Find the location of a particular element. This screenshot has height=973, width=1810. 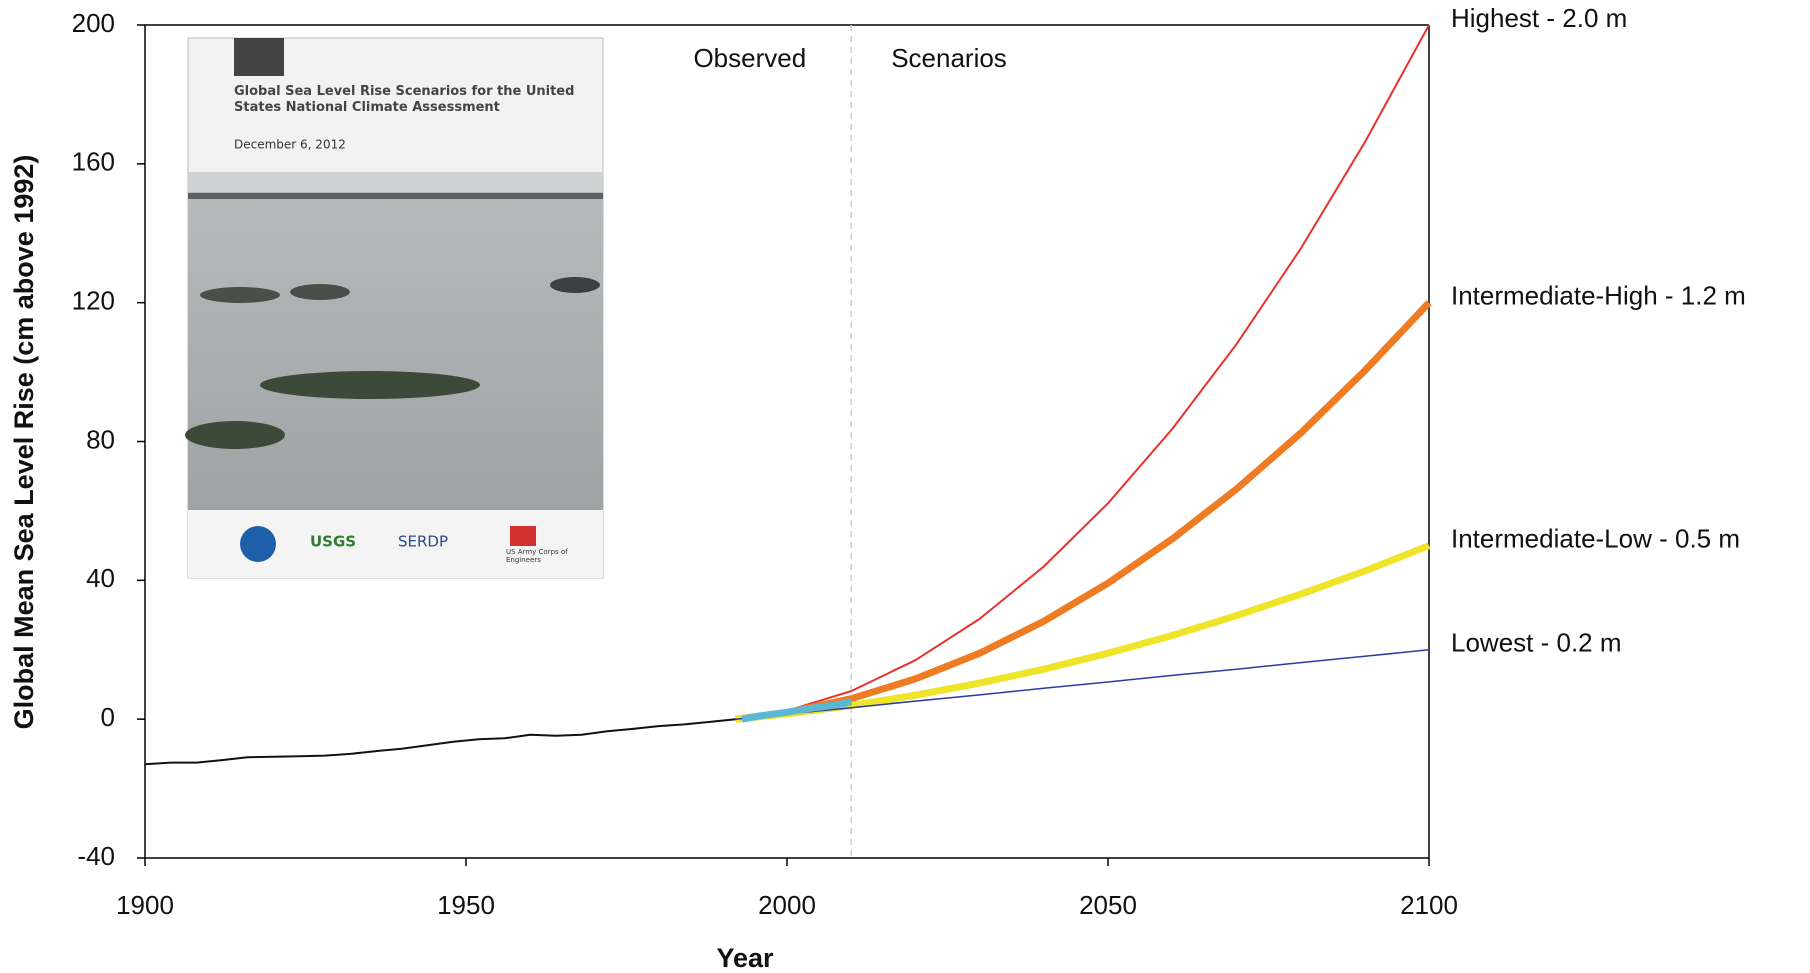

x-tick-label: 2050 is located at coordinates (1108, 905).